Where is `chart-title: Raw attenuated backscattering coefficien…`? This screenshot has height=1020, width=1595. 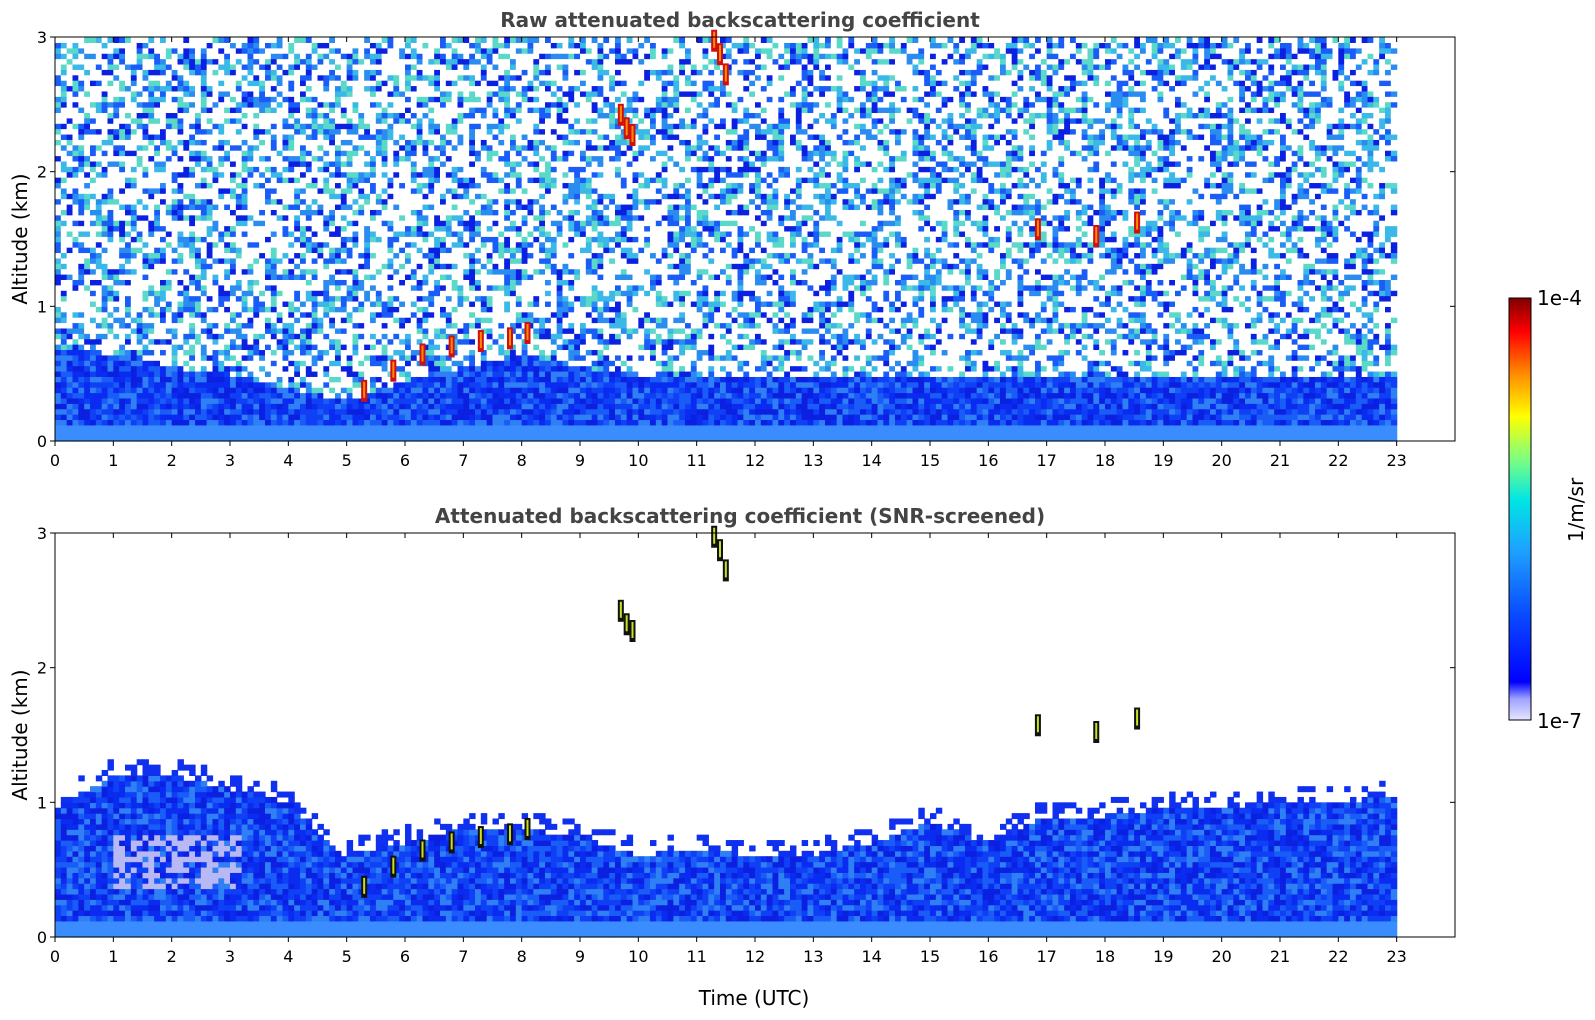 chart-title: Raw attenuated backscattering coefficien… is located at coordinates (740, 20).